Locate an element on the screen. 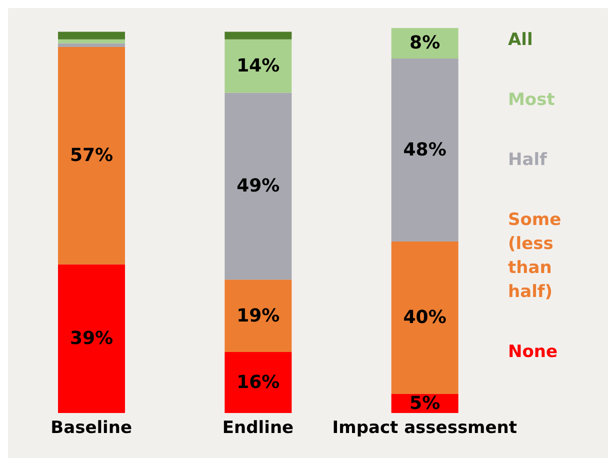  data-label: 14% is located at coordinates (258, 66).